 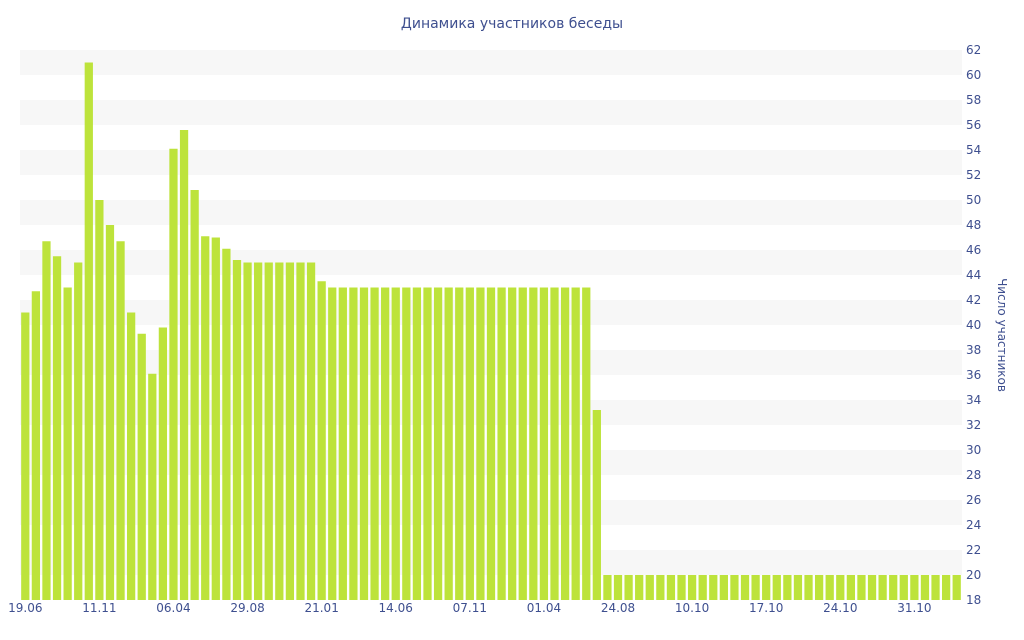 I want to click on y-tick-label: 20, so click(x=973, y=575).